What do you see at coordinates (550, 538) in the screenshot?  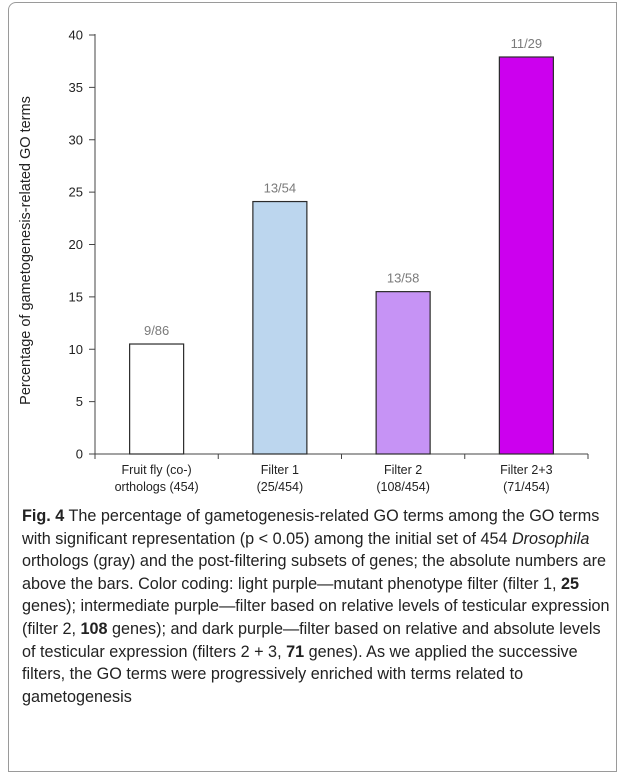 I see `caption-species: Drosophila` at bounding box center [550, 538].